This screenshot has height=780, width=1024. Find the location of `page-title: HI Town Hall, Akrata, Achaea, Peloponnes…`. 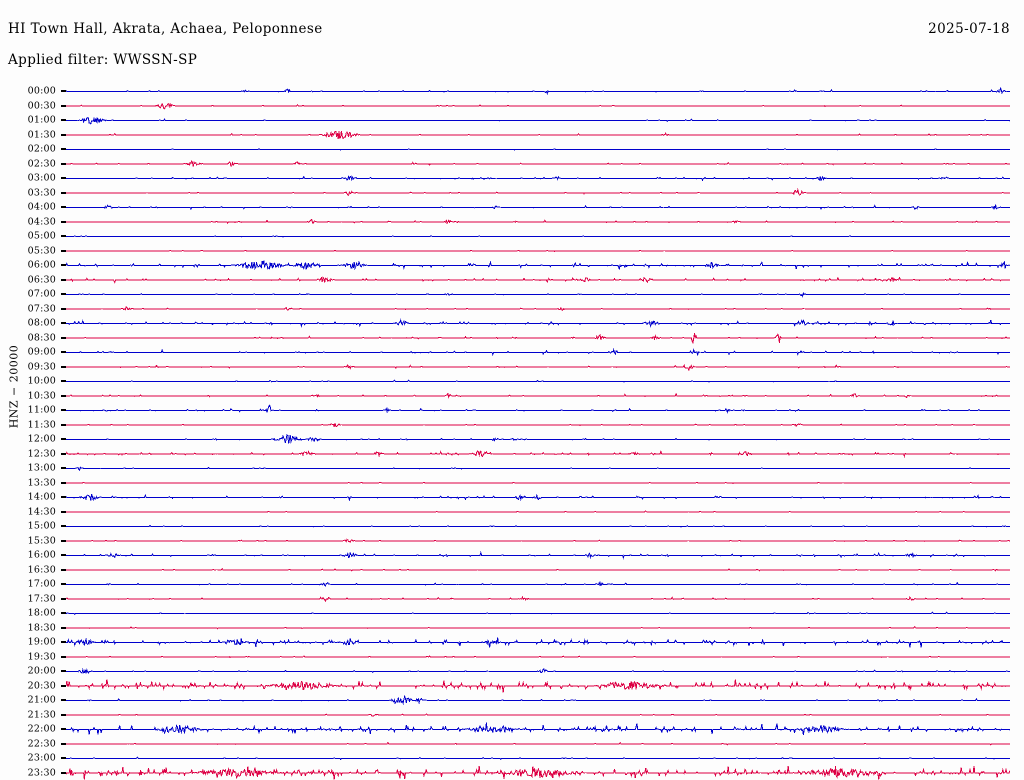

page-title: HI Town Hall, Akrata, Achaea, Peloponnes… is located at coordinates (165, 29).